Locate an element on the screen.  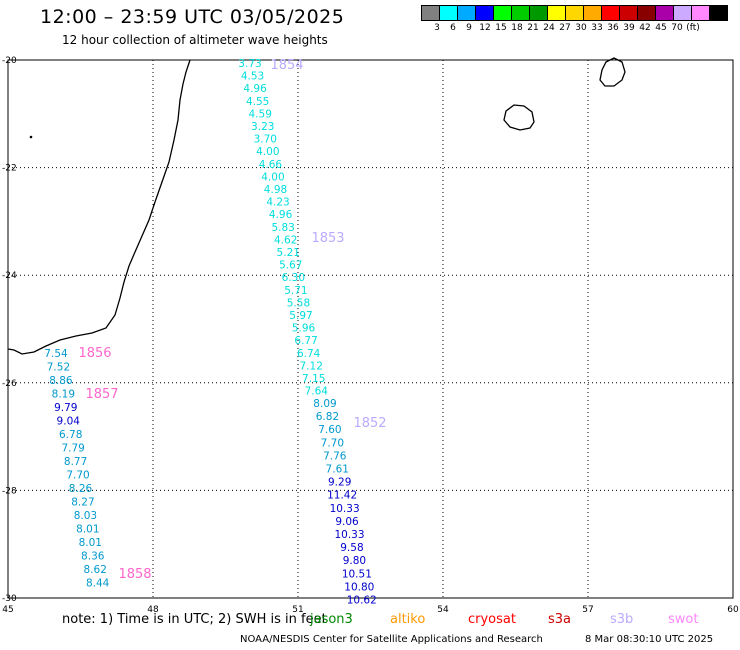
mission-label-s3b: s3b is located at coordinates (622, 619).